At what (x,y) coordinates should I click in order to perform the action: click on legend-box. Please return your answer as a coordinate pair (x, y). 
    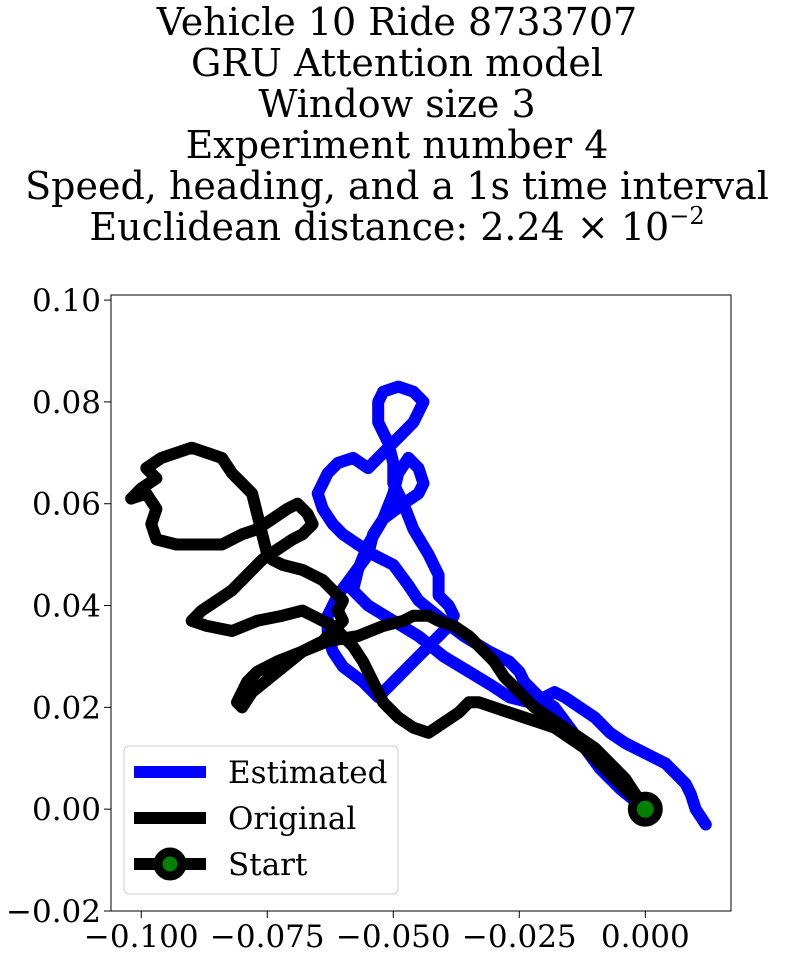
    Looking at the image, I should click on (261, 820).